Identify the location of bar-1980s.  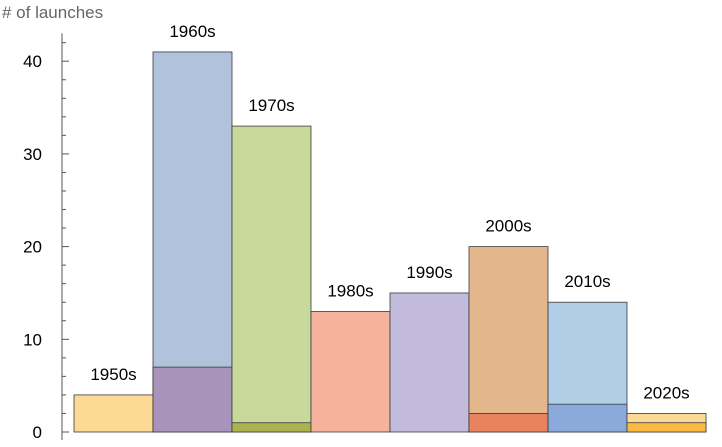
(350, 372).